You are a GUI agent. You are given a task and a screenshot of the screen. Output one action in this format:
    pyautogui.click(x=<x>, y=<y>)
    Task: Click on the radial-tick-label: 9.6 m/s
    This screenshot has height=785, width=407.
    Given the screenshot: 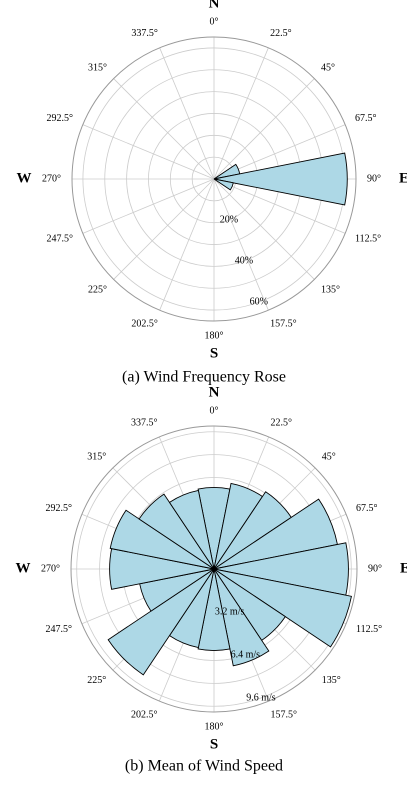 What is the action you would take?
    pyautogui.click(x=261, y=697)
    